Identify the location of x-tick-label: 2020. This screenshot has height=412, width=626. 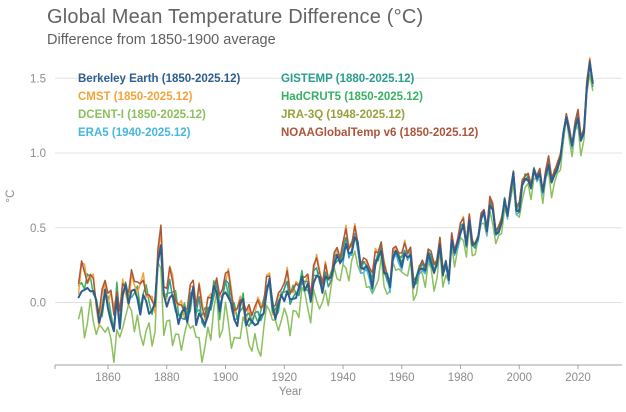
(578, 378).